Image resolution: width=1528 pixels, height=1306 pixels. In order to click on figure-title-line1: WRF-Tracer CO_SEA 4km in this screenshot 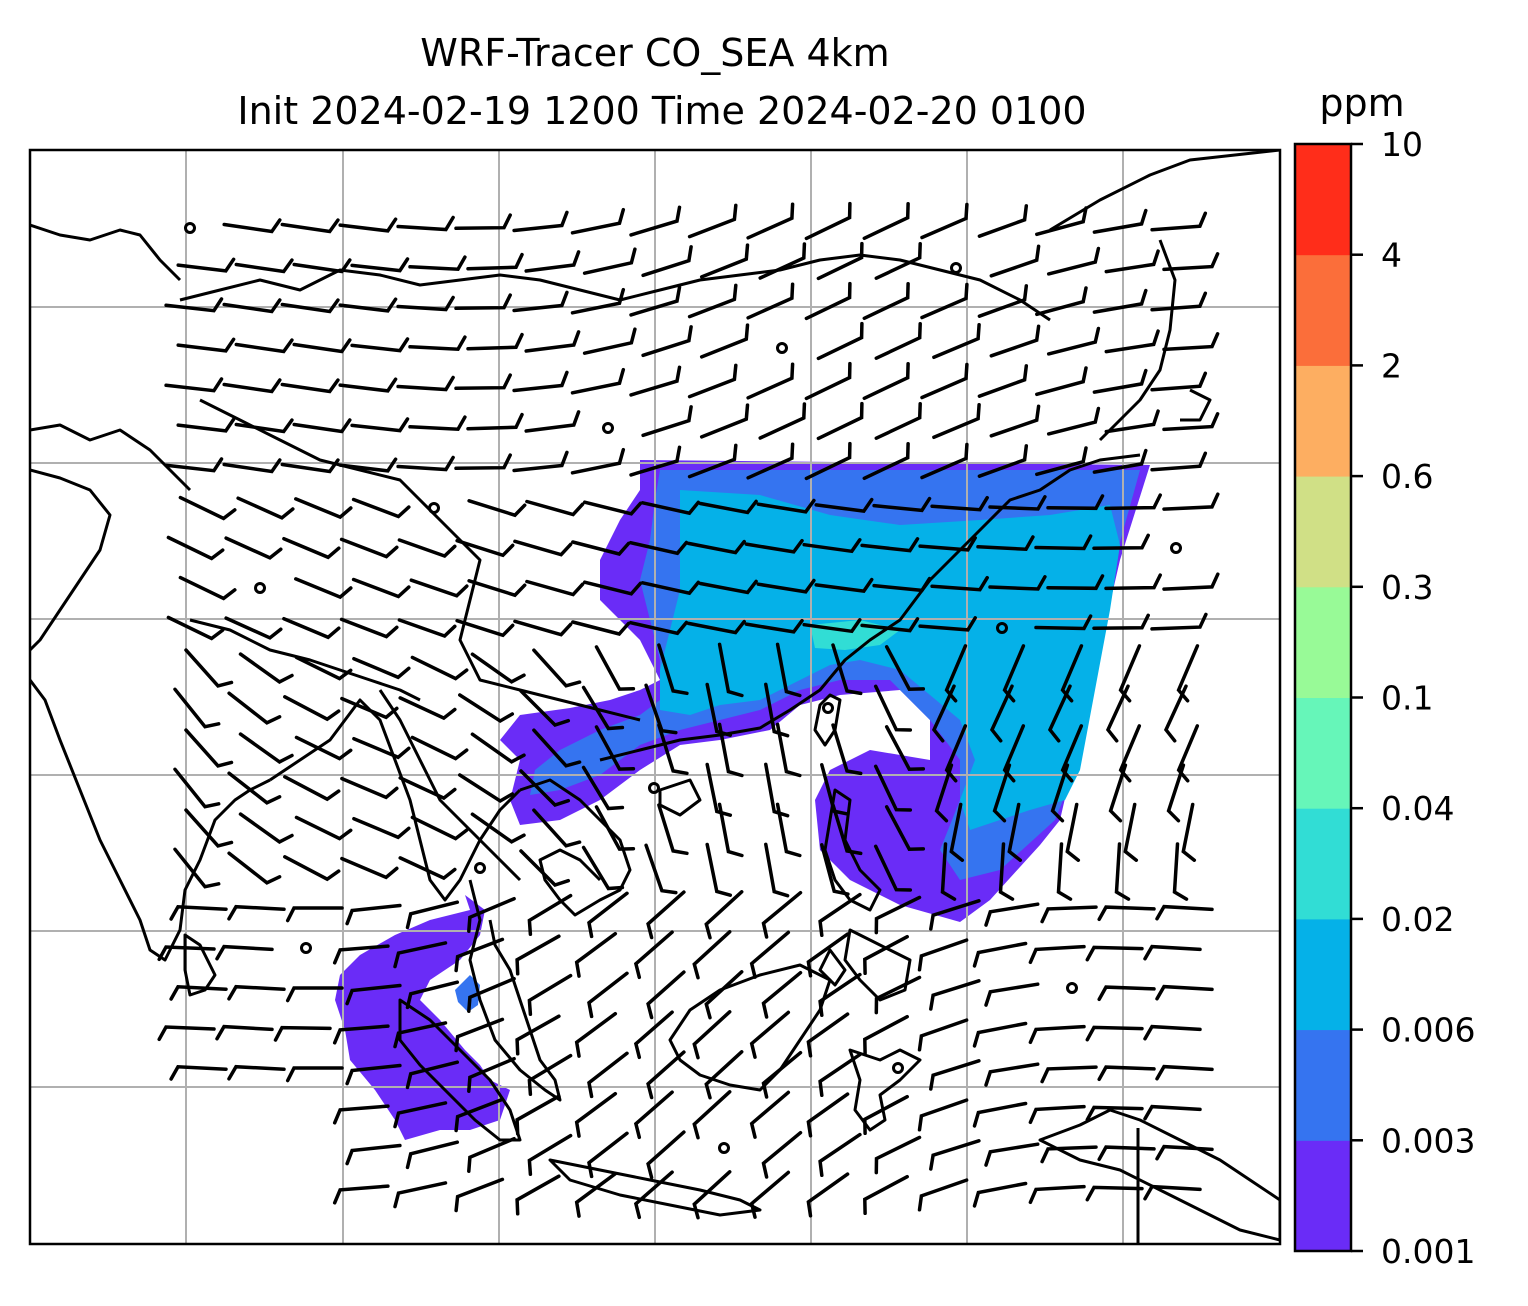, I will do `click(654, 53)`.